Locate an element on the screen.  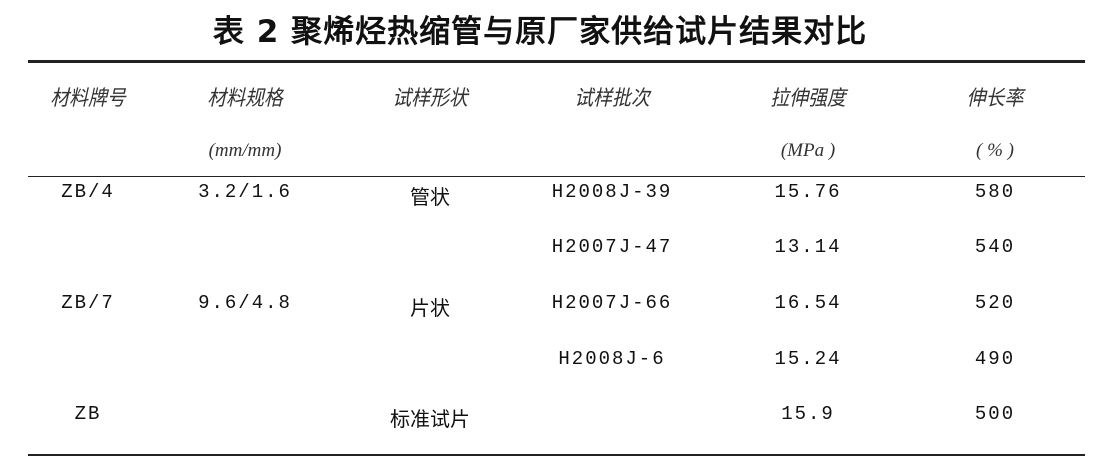
cell-tensile-strength: 15.76 is located at coordinates (808, 192).